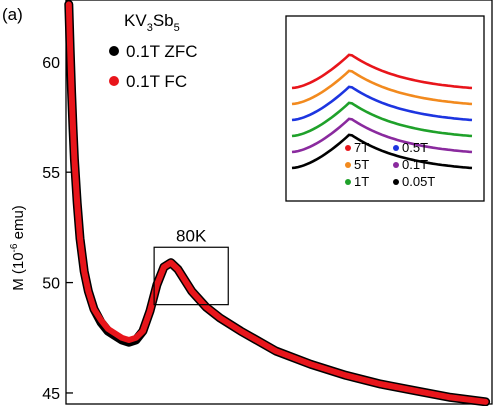 The height and width of the screenshot is (406, 494). Describe the element at coordinates (361, 181) in the screenshot. I see `inset-legend-label-1T: 1T` at that location.